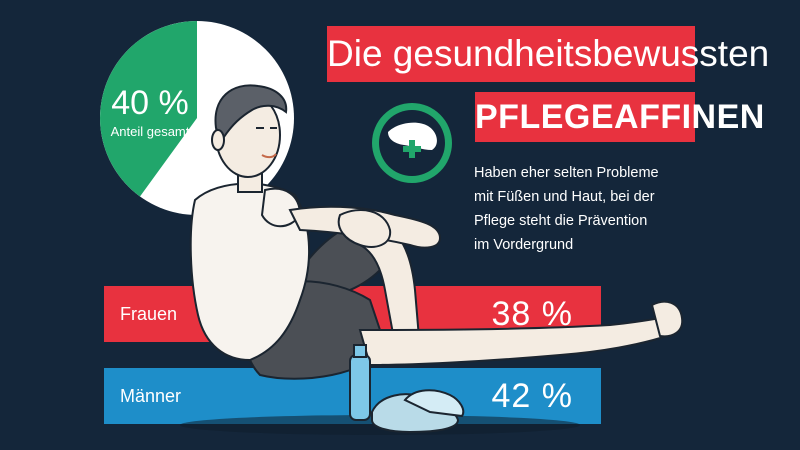 The width and height of the screenshot is (800, 450). I want to click on bar-maenner-value: 42 %, so click(532, 396).